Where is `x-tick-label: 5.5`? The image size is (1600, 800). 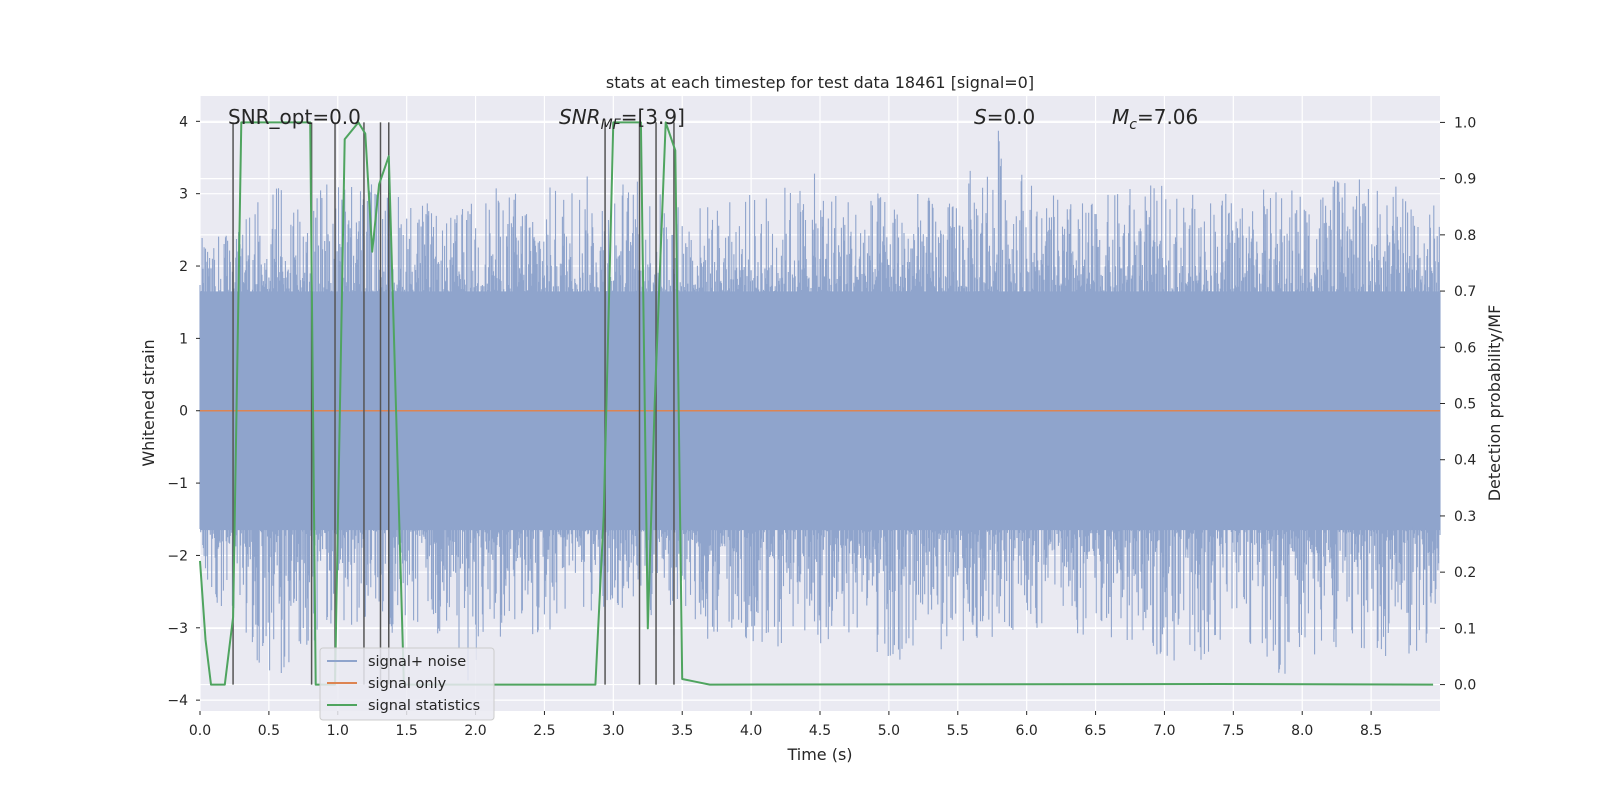
x-tick-label: 5.5 is located at coordinates (958, 731).